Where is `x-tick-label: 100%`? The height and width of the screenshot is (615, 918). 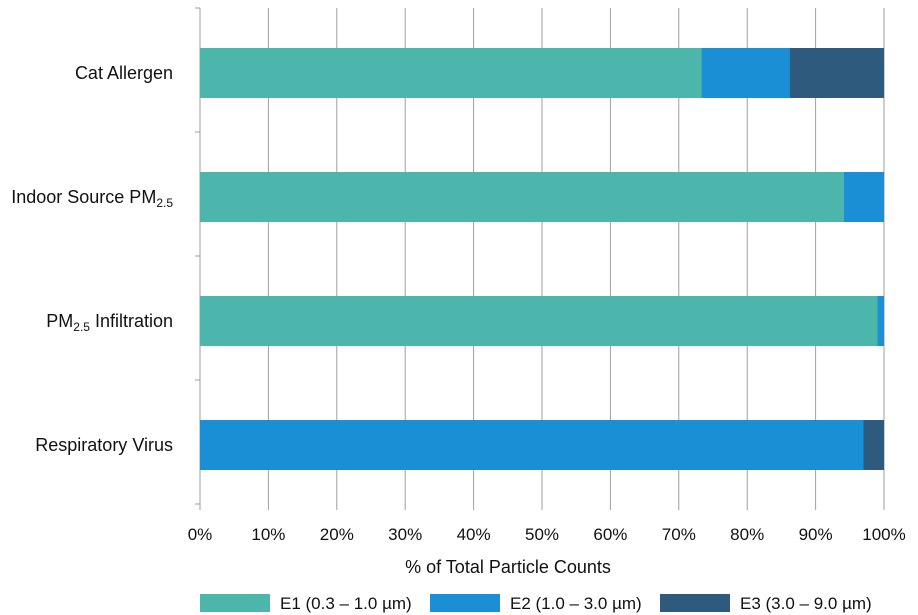
x-tick-label: 100% is located at coordinates (883, 534).